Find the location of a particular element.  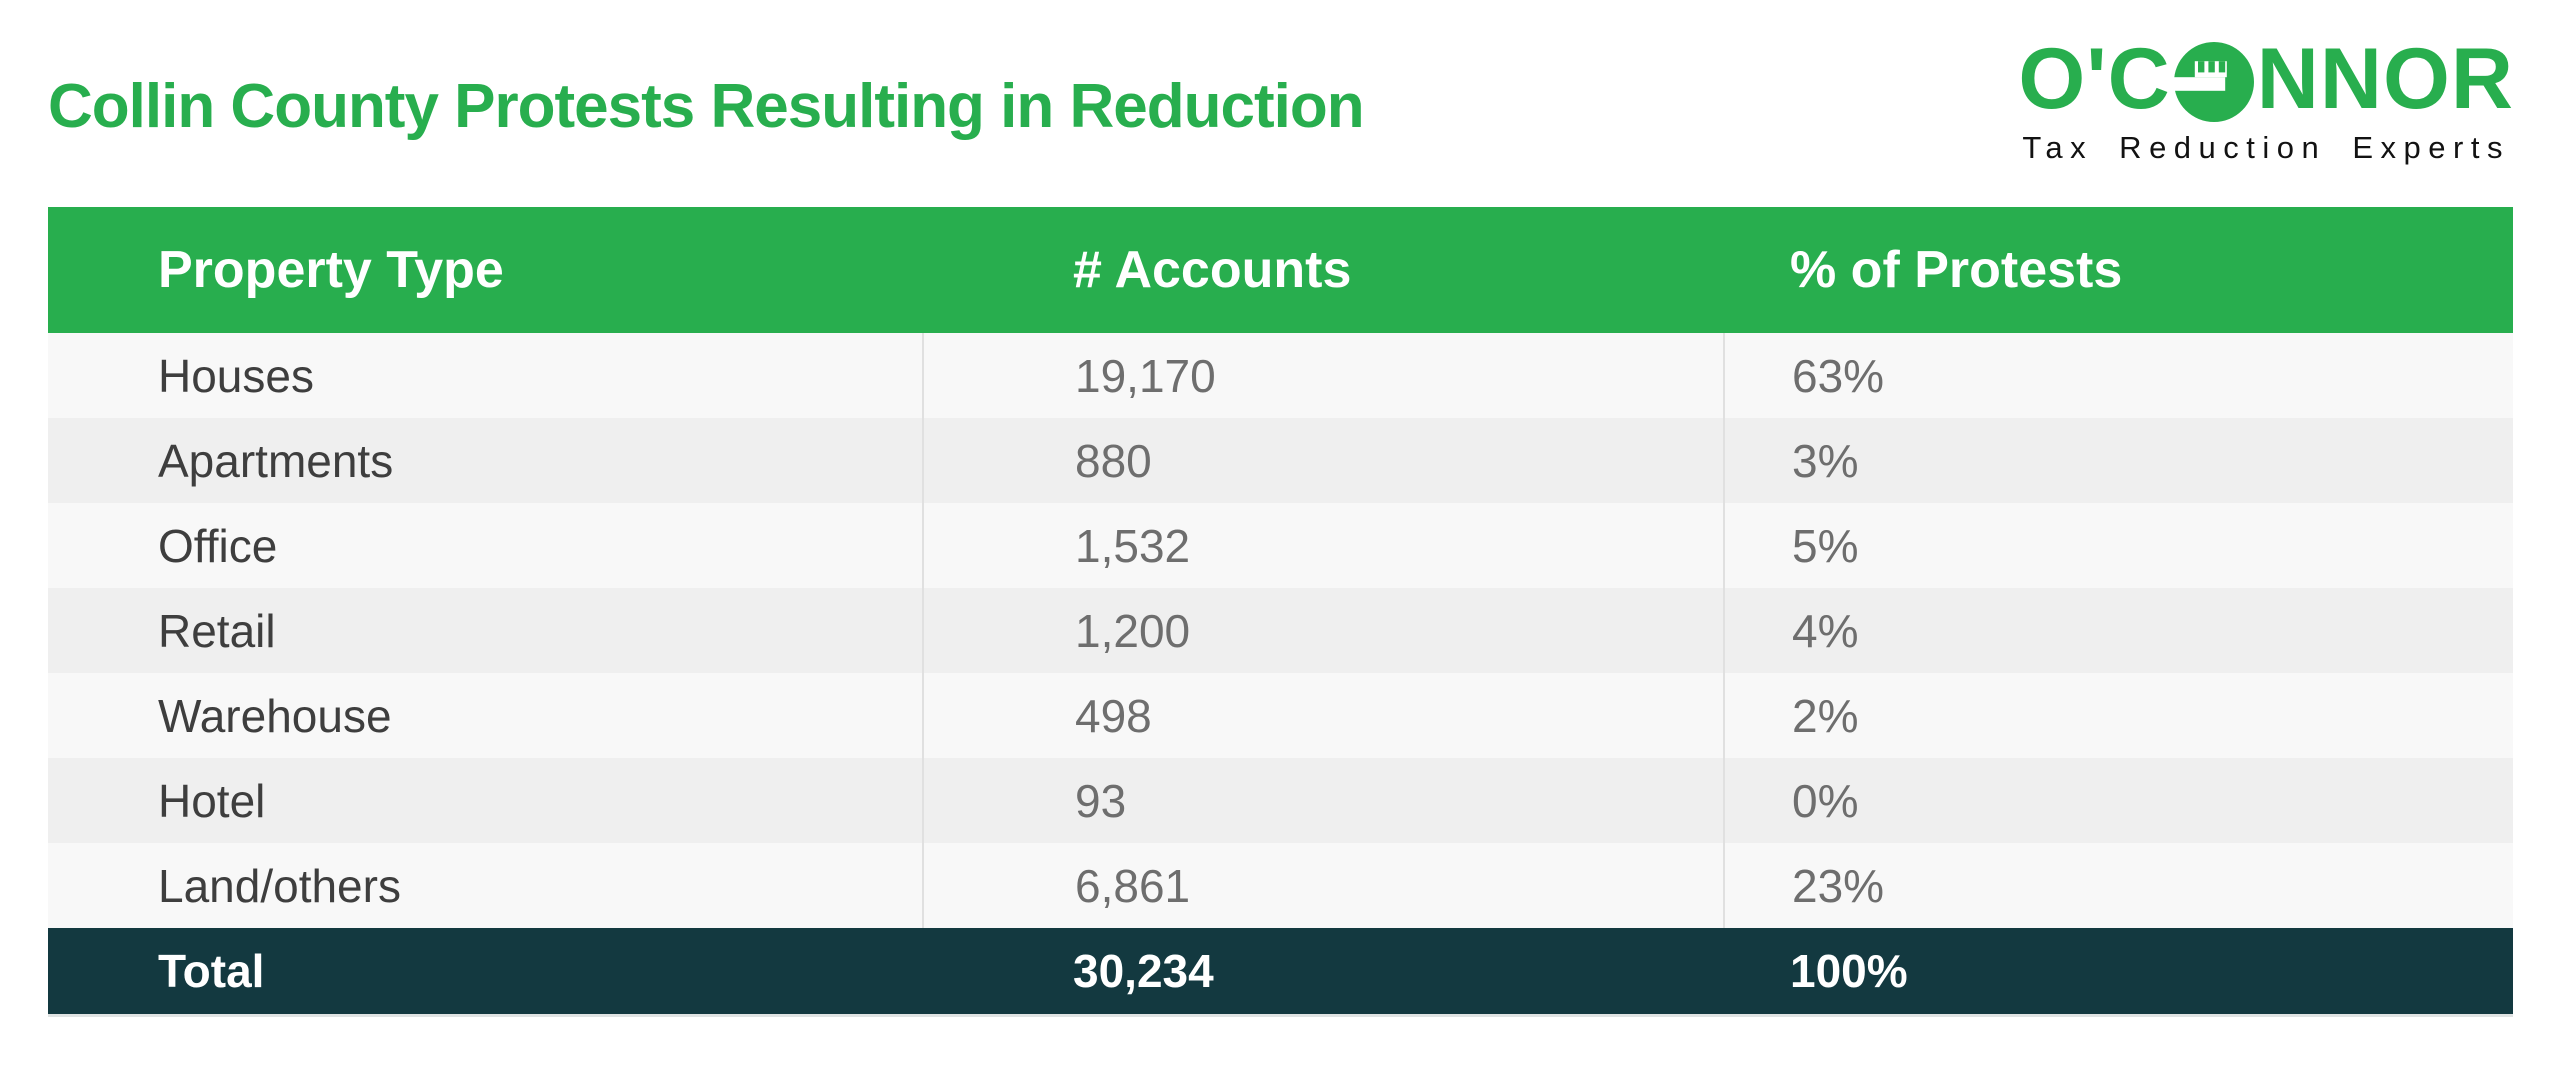

column-header-accounts: # Accounts is located at coordinates (1212, 270).